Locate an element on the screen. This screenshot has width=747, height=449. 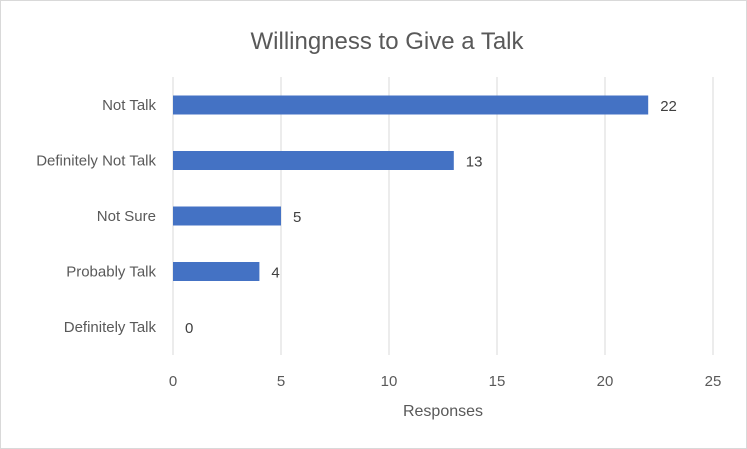
category-label: Not Talk is located at coordinates (129, 105).